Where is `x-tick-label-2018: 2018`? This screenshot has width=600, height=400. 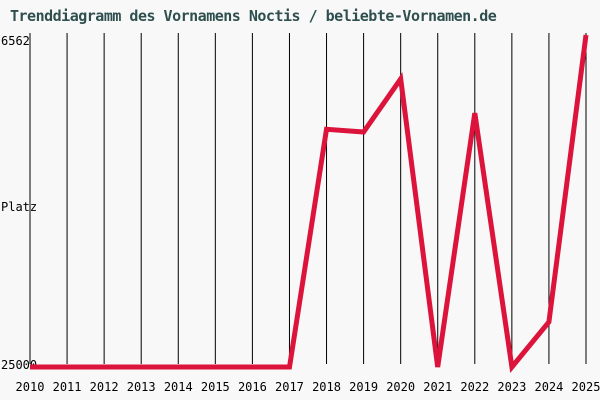
x-tick-label-2018: 2018 is located at coordinates (326, 387).